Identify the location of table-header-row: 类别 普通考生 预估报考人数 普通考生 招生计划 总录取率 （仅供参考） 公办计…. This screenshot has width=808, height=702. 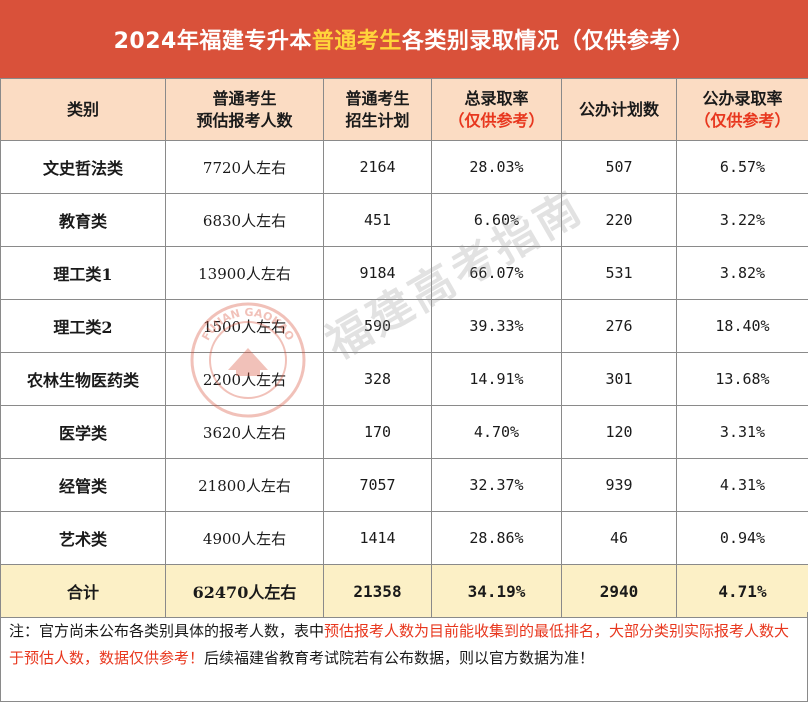
(404, 109).